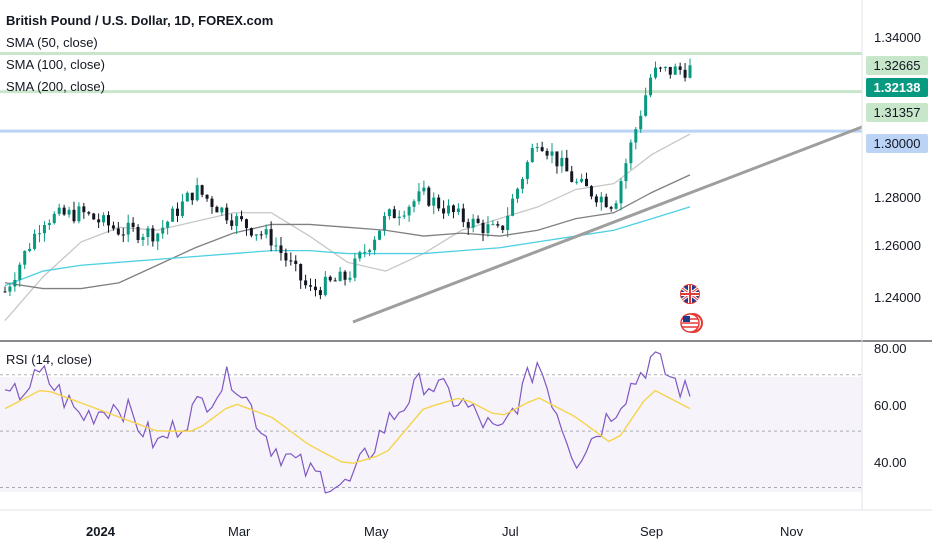 Image resolution: width=932 pixels, height=550 pixels. Describe the element at coordinates (52, 42) in the screenshot. I see `sma50-legend: SMA (50, close)` at that location.